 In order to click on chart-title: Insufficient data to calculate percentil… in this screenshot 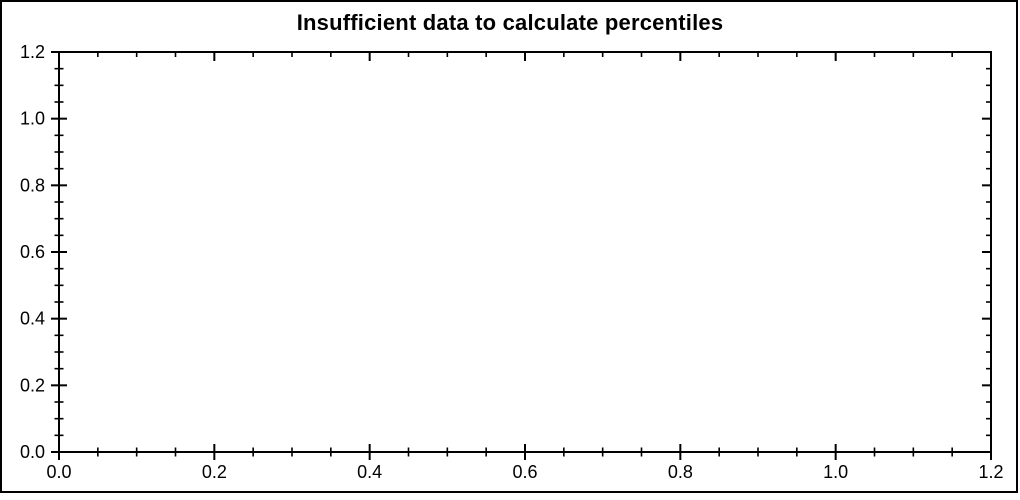, I will do `click(510, 22)`.